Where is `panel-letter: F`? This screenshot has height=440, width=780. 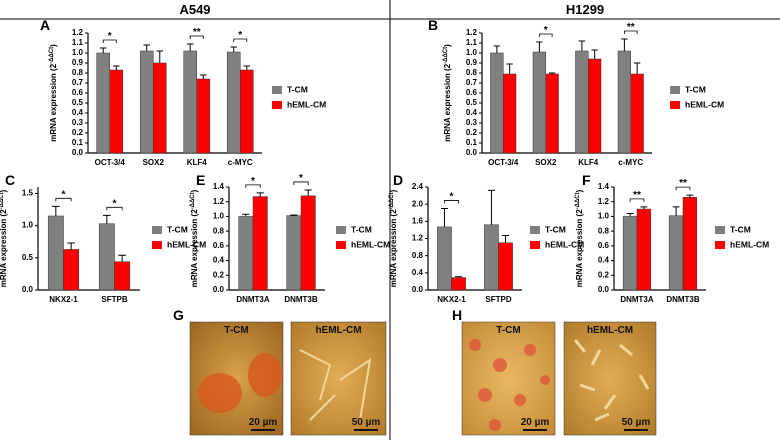
panel-letter: F is located at coordinates (586, 180).